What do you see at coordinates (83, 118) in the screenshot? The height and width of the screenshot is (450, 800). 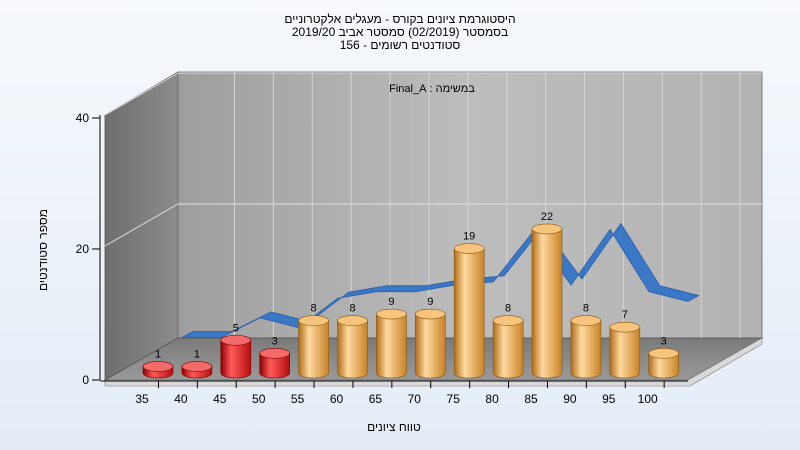 I see `y-tick-label-40: 40` at bounding box center [83, 118].